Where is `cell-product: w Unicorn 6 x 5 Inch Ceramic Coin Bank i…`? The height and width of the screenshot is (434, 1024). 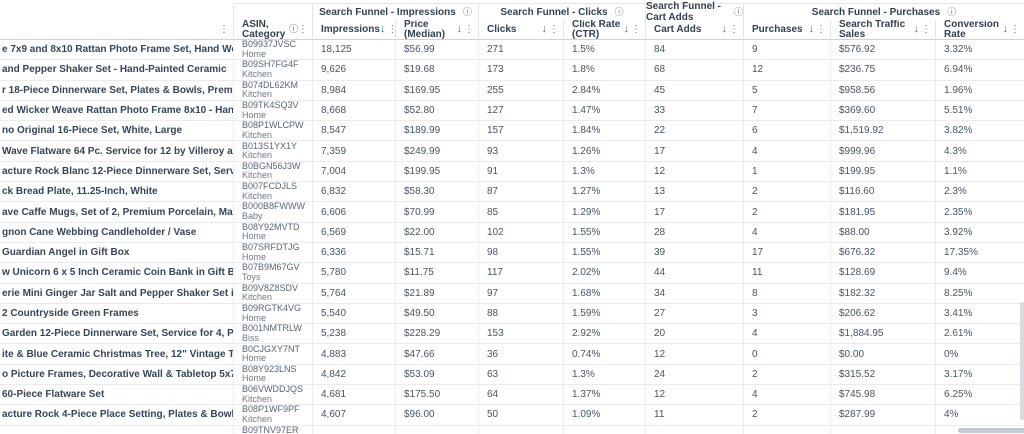
cell-product: w Unicorn 6 x 5 Inch Ceramic Coin Bank i… is located at coordinates (116, 272).